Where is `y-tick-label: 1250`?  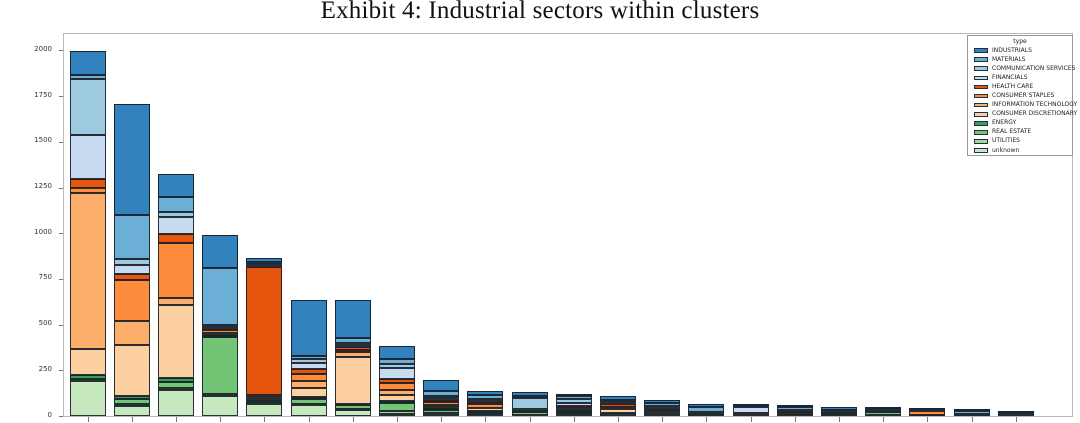
y-tick-label: 1250 is located at coordinates (43, 186).